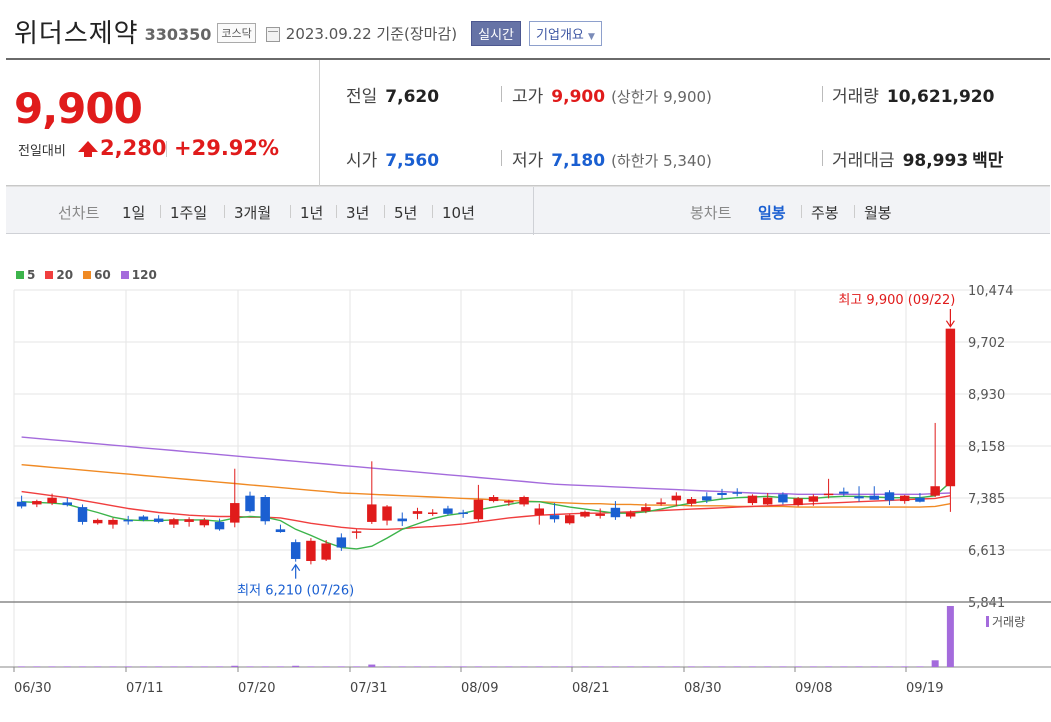 The image size is (1051, 722). I want to click on y-tick-label: 10,474, so click(991, 291).